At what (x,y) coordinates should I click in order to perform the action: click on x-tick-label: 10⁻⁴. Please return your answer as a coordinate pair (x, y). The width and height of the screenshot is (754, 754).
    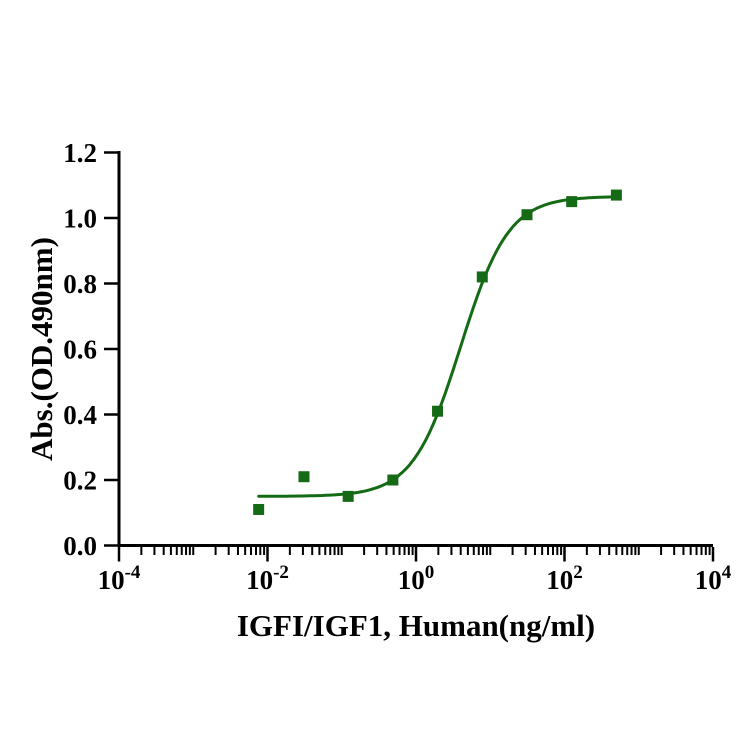
    Looking at the image, I should click on (119, 578).